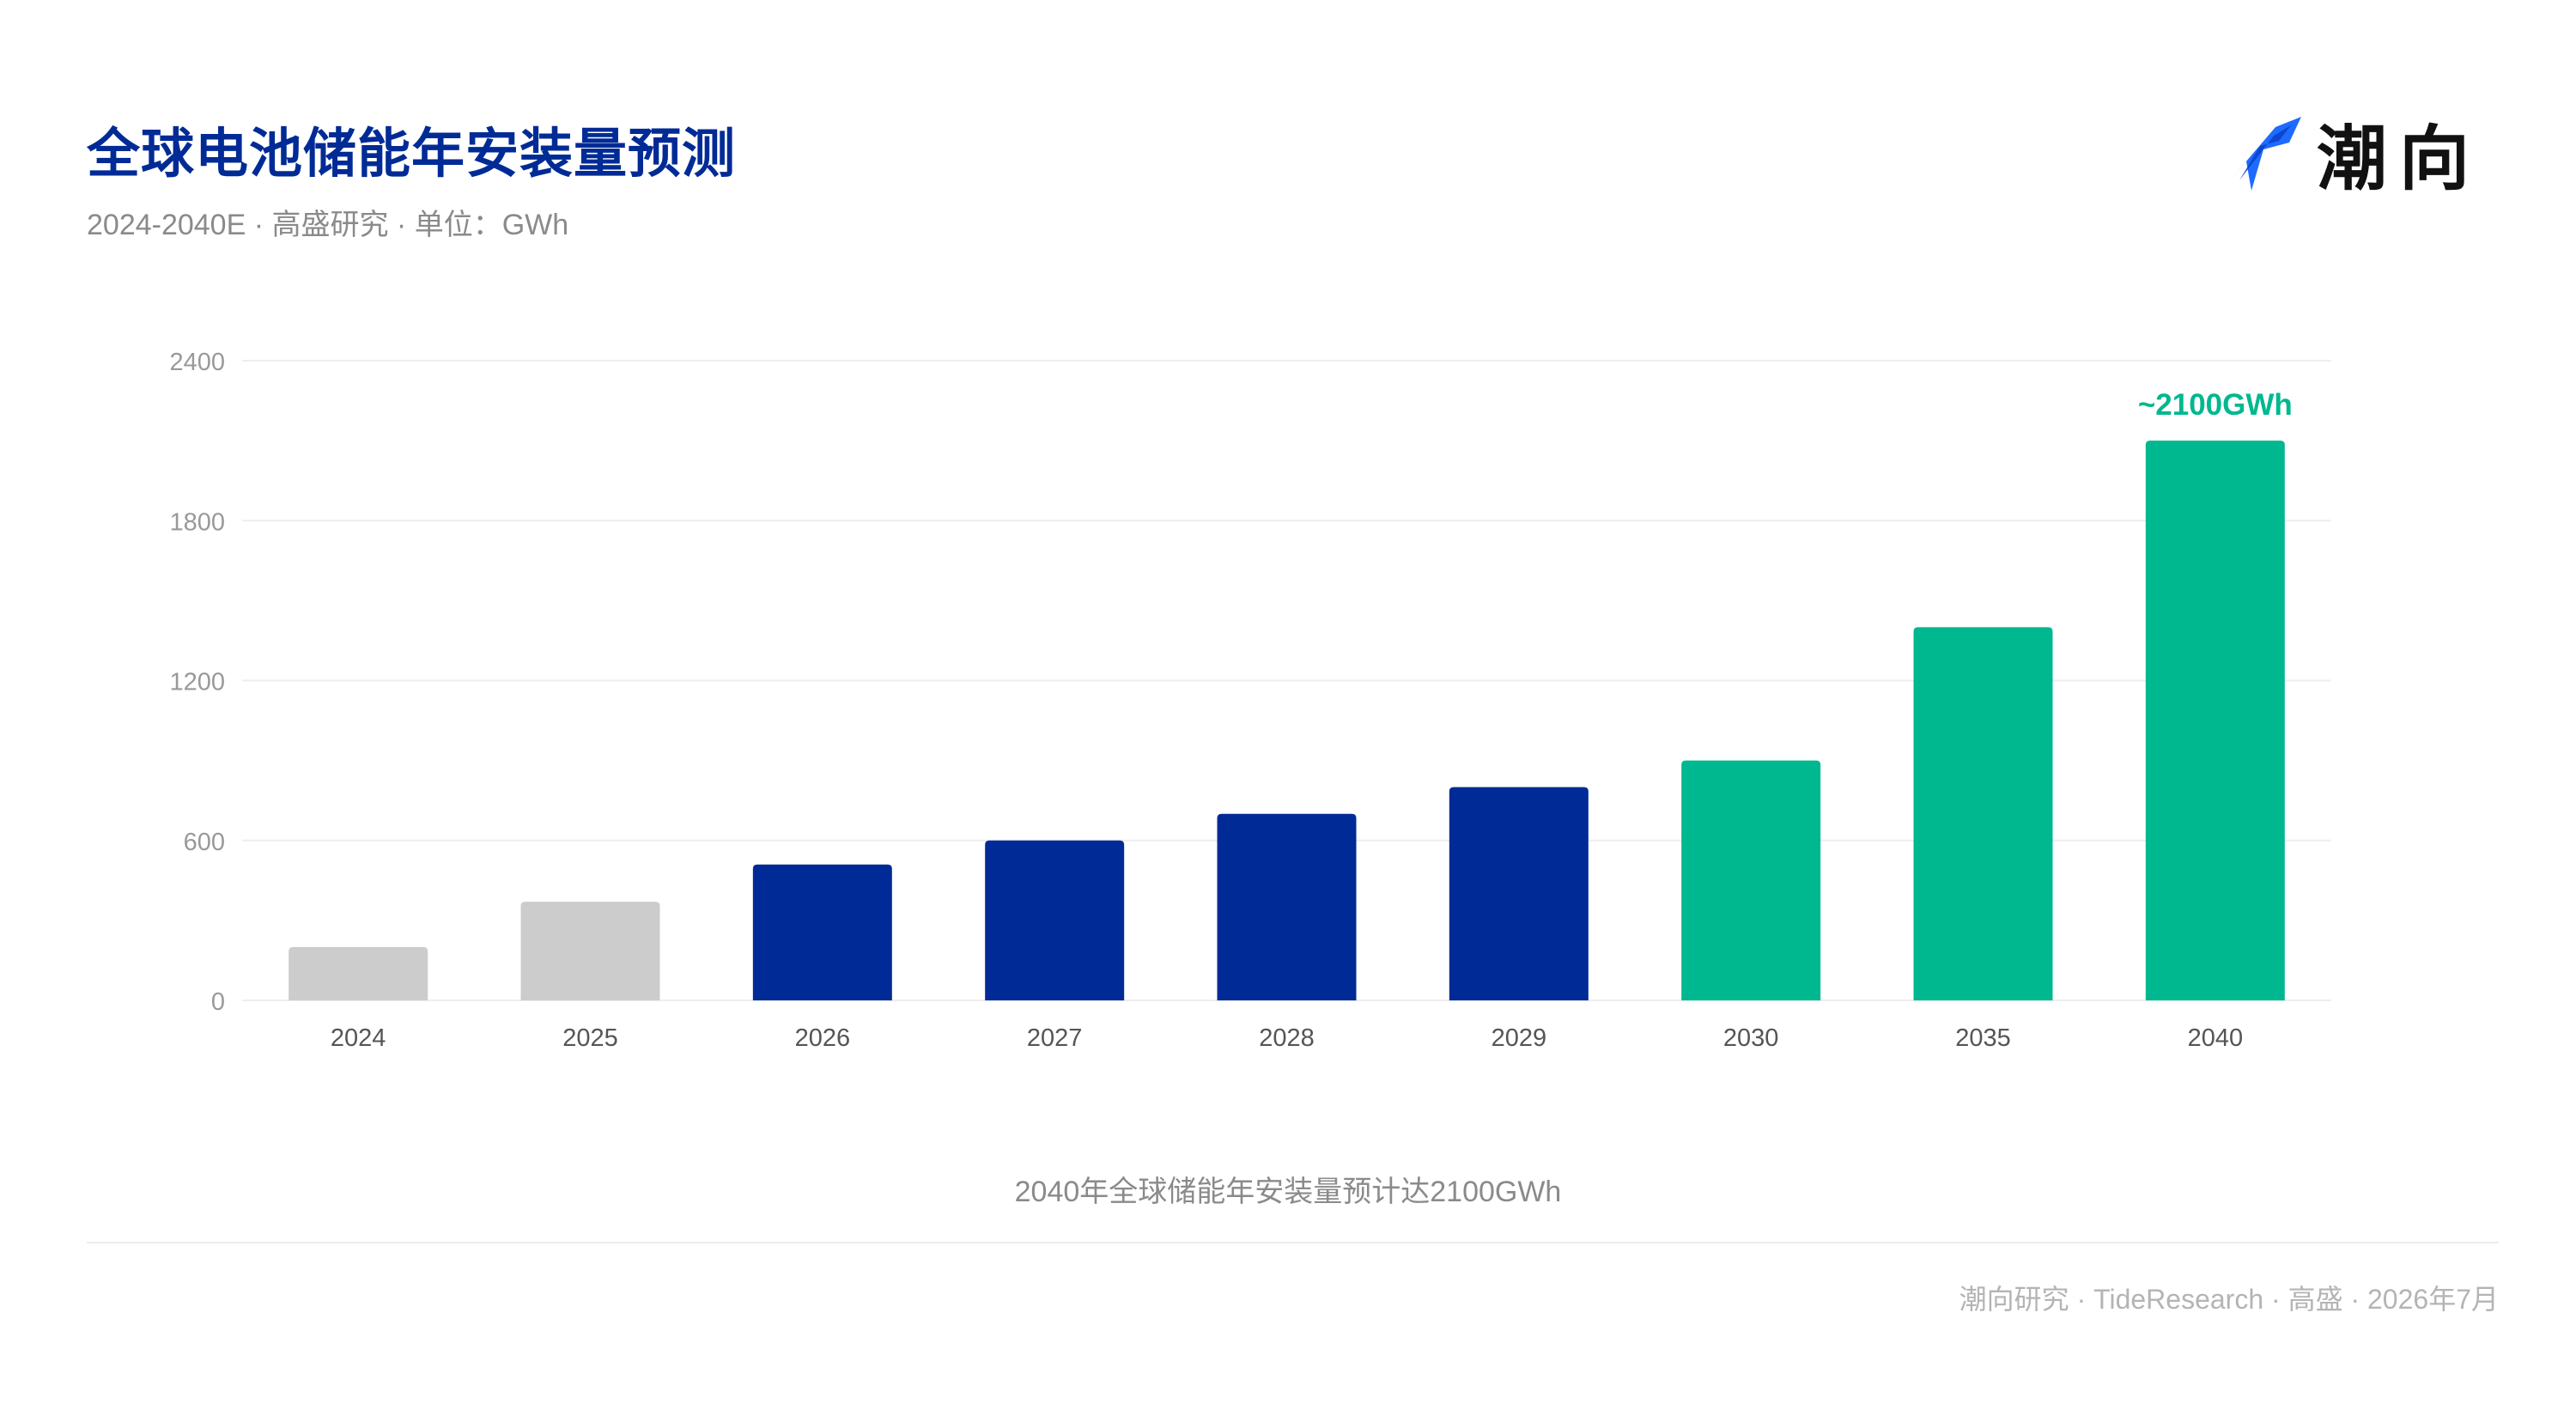 The width and height of the screenshot is (2576, 1410). I want to click on x-tick-label: 2028, so click(1287, 1038).